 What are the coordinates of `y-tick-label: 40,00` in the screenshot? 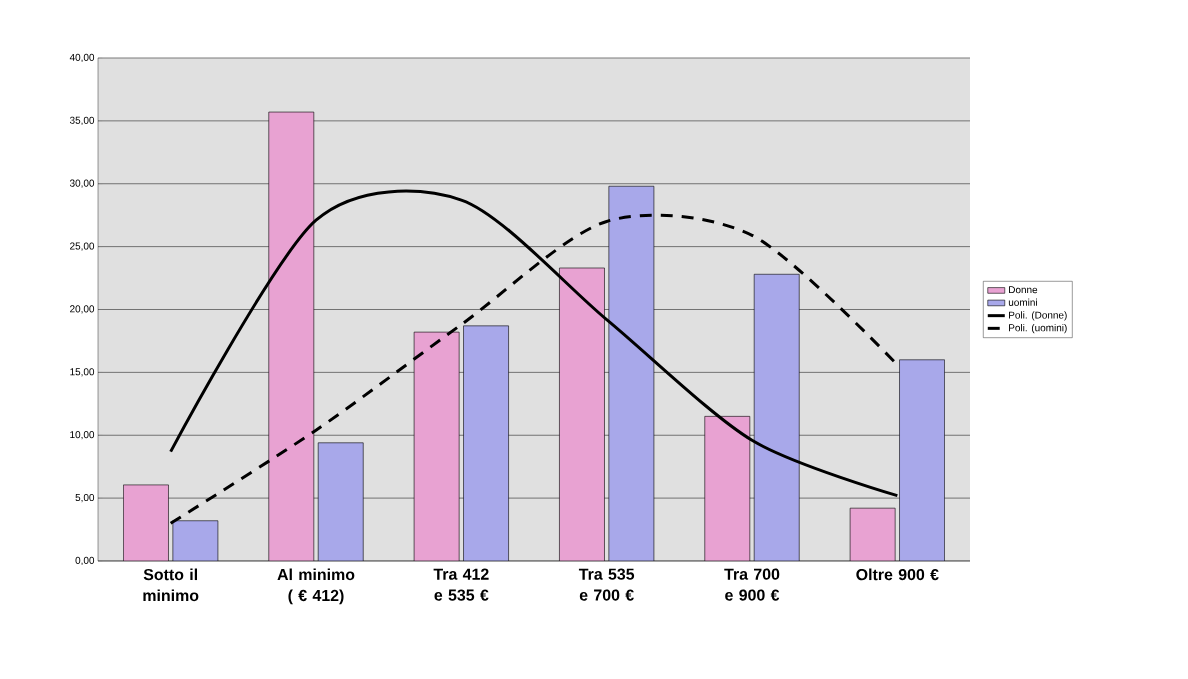 It's located at (82, 58).